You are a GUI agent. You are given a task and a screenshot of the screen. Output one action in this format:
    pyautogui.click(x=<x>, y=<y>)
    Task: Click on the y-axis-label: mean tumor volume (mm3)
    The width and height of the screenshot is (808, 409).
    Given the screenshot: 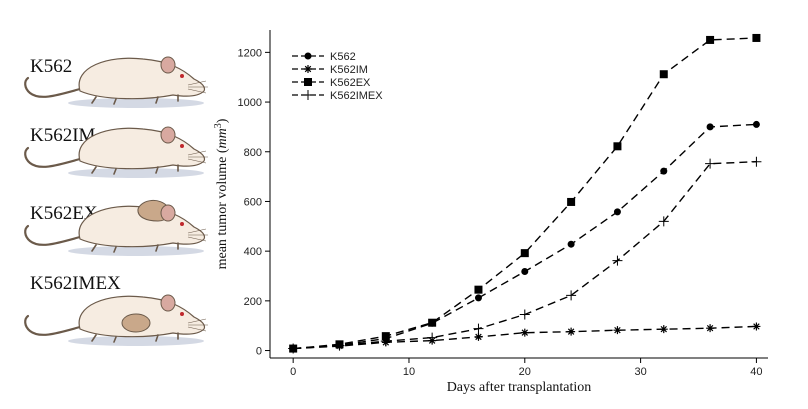 What is the action you would take?
    pyautogui.click(x=222, y=193)
    